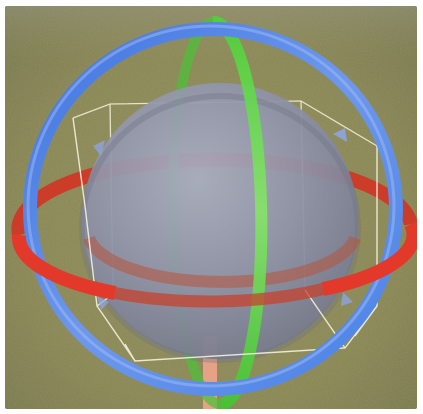  What do you see at coordinates (219, 295) in the screenshot?
I see `x-rotation-ring-front-bottom` at bounding box center [219, 295].